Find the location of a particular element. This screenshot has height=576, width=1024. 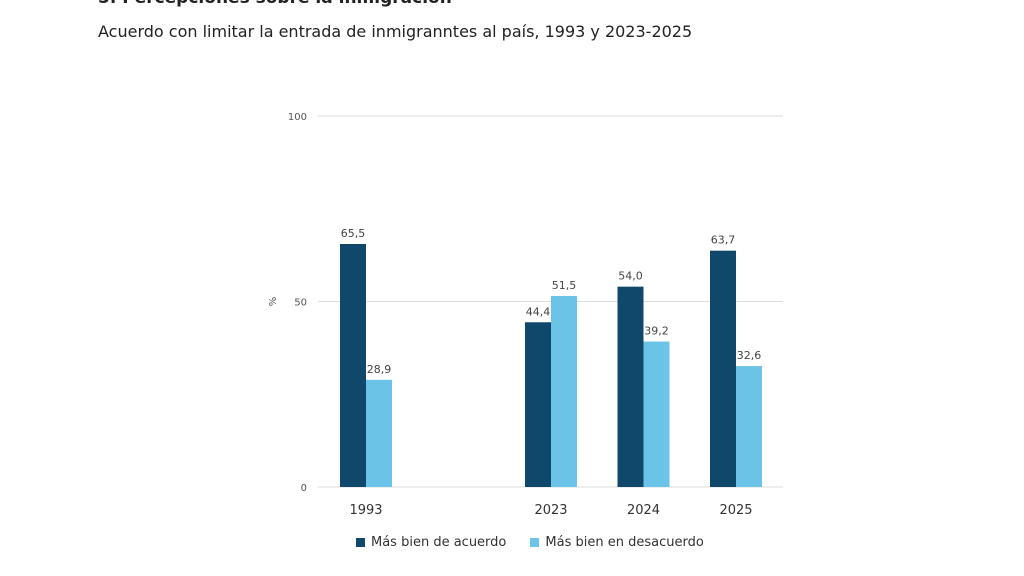

y-tick-label: 0 is located at coordinates (304, 488).